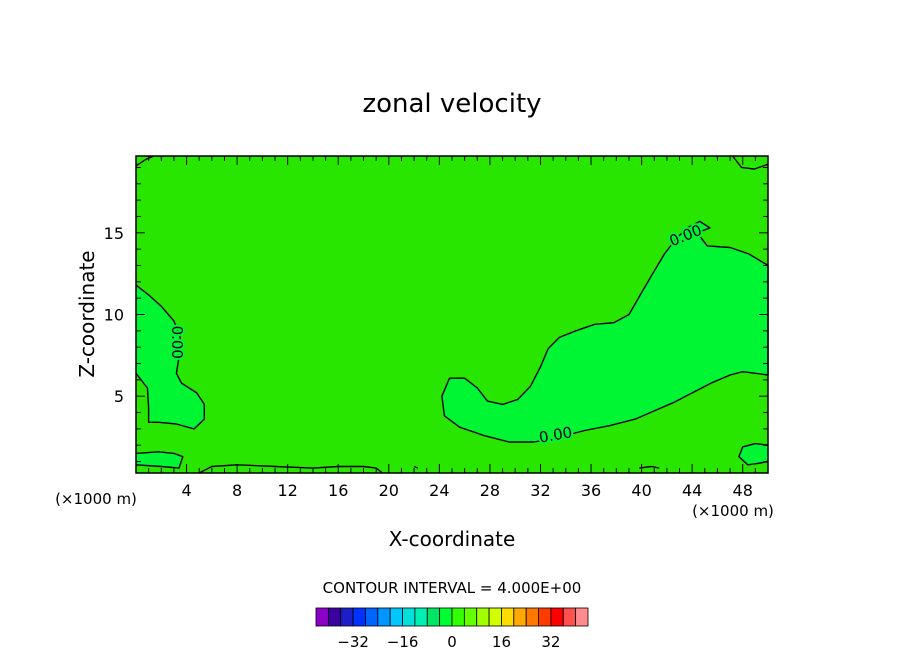  What do you see at coordinates (452, 588) in the screenshot?
I see `contour-interval-text: CONTOUR INTERVAL = 4.000E+00` at bounding box center [452, 588].